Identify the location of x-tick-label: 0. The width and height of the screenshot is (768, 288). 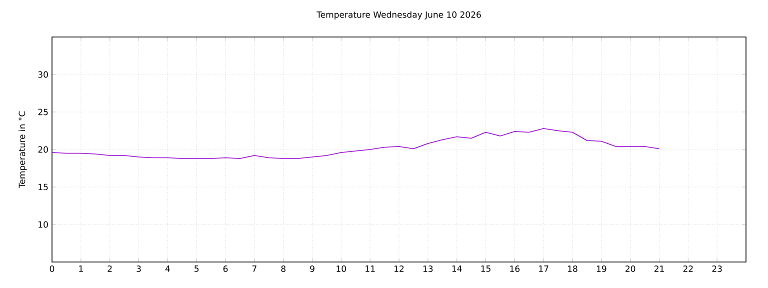
(52, 269).